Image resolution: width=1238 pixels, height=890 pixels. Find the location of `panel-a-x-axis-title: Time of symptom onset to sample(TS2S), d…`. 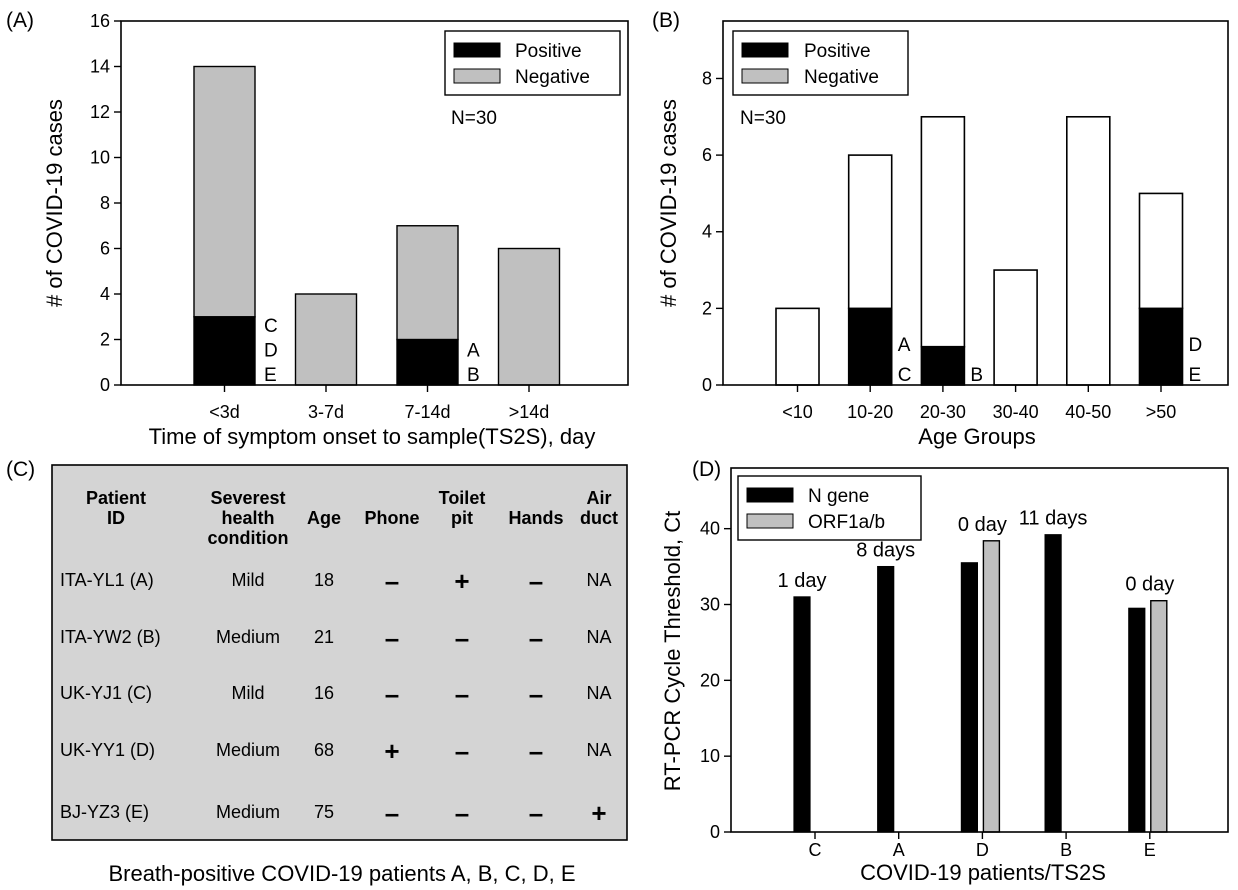

panel-a-x-axis-title: Time of symptom onset to sample(TS2S), d… is located at coordinates (372, 436).